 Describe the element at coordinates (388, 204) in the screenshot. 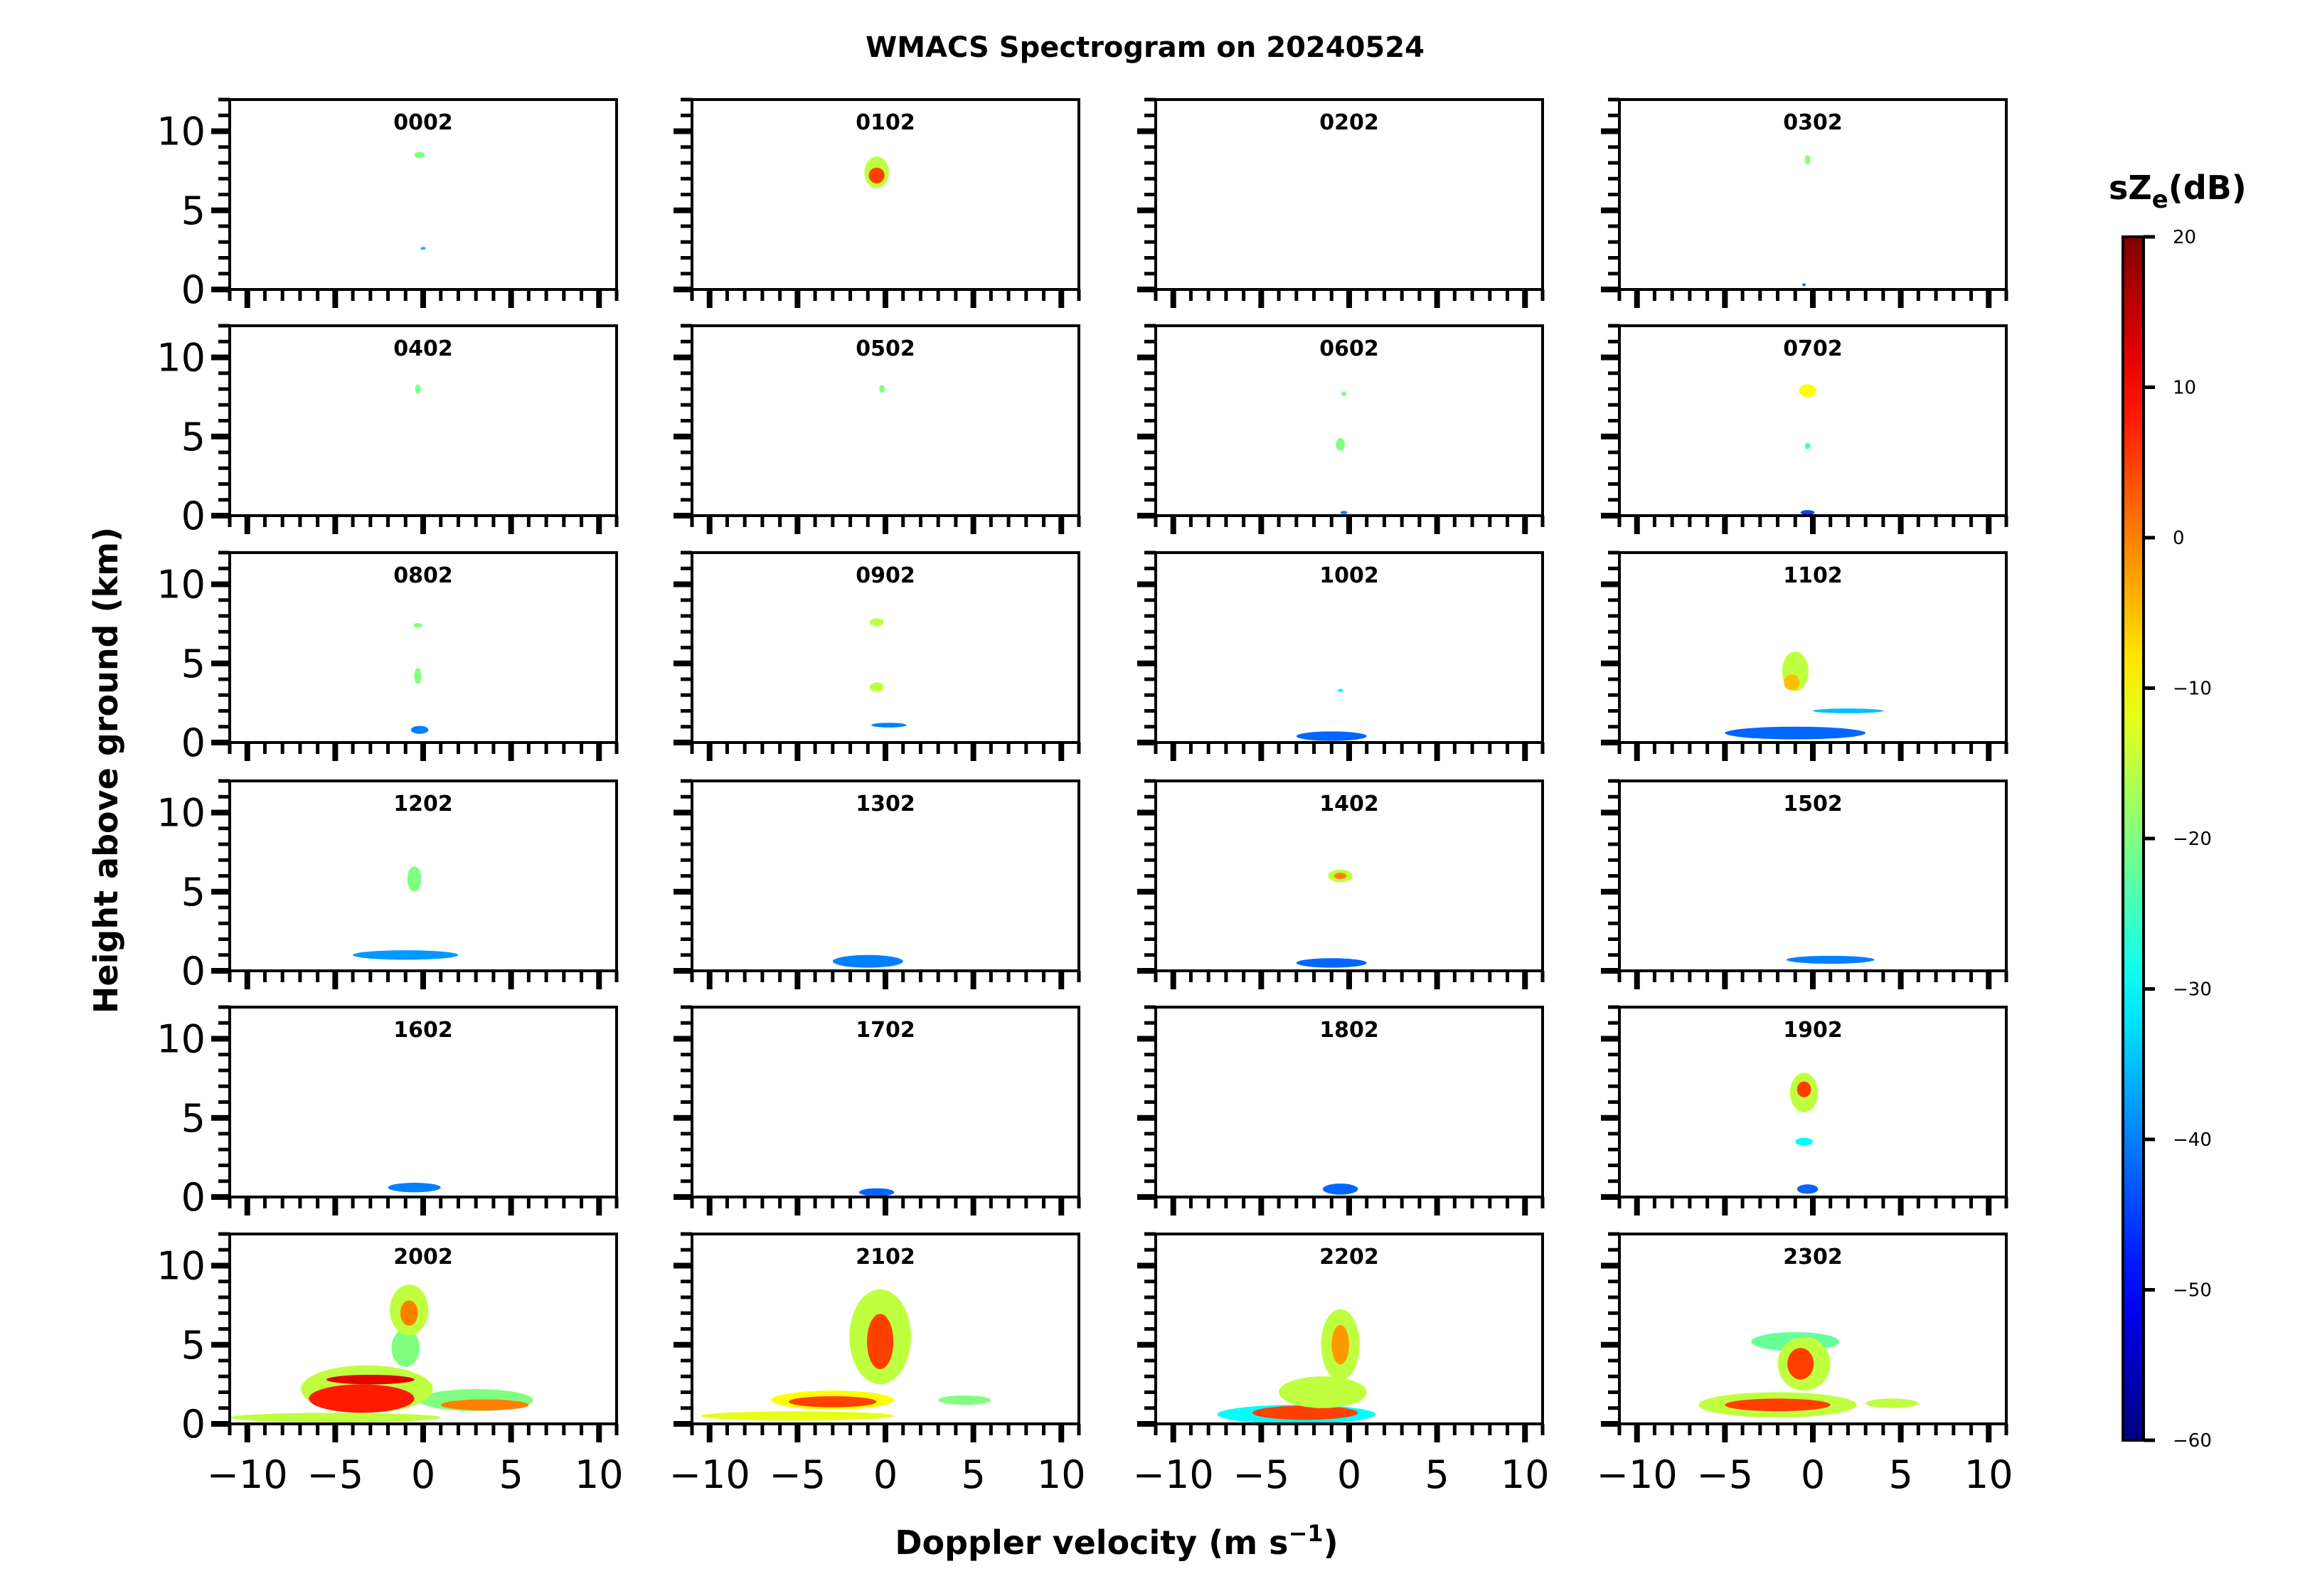

I see `spectrogram-panel: 0002 0 5 10` at that location.